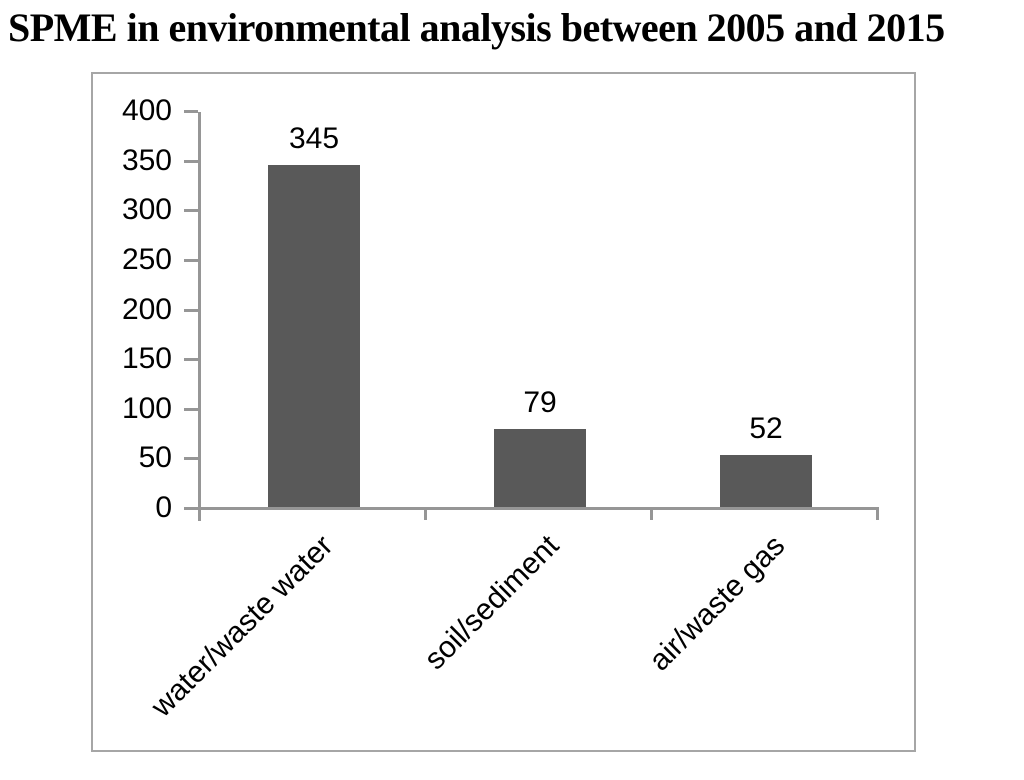  Describe the element at coordinates (538, 508) in the screenshot. I see `x-axis-line` at that location.